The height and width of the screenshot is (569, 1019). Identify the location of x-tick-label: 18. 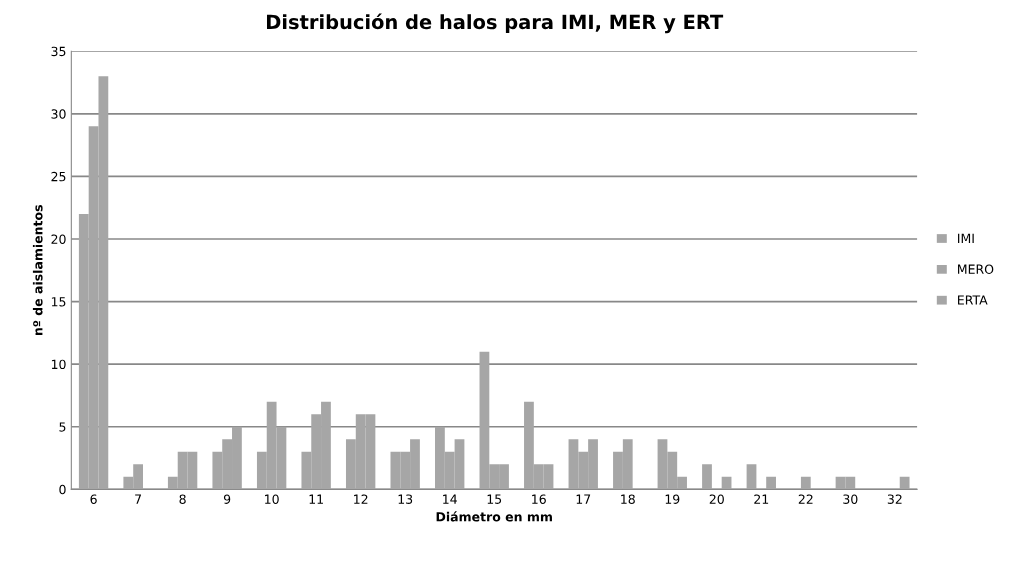
(628, 499).